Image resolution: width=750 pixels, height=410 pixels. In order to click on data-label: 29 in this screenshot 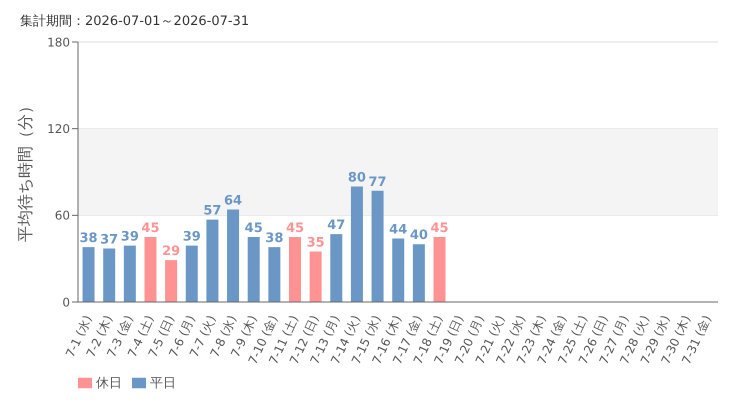, I will do `click(171, 252)`.